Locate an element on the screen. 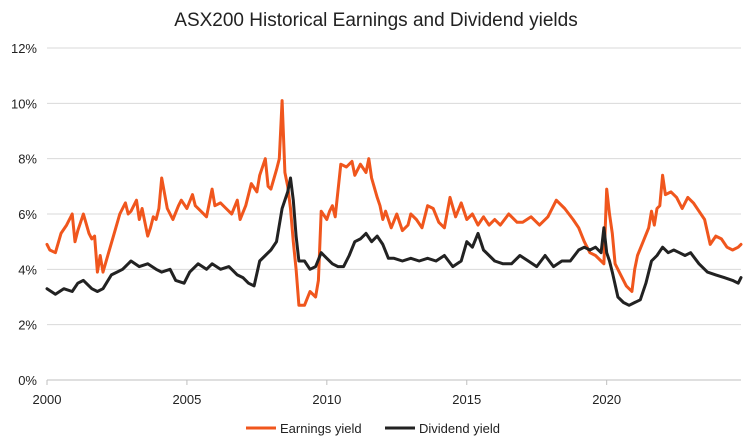 Image resolution: width=752 pixels, height=446 pixels. y-tick-label: 0% is located at coordinates (27, 380).